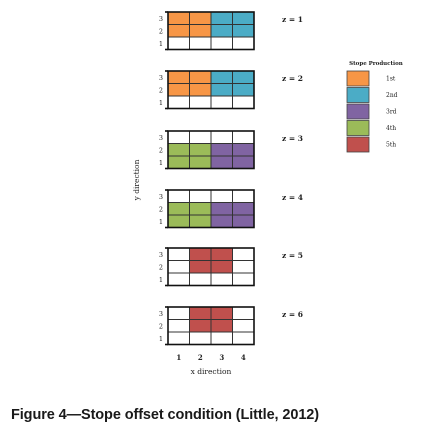 The width and height of the screenshot is (423, 427). I want to click on z-level-label: z = 2, so click(292, 78).